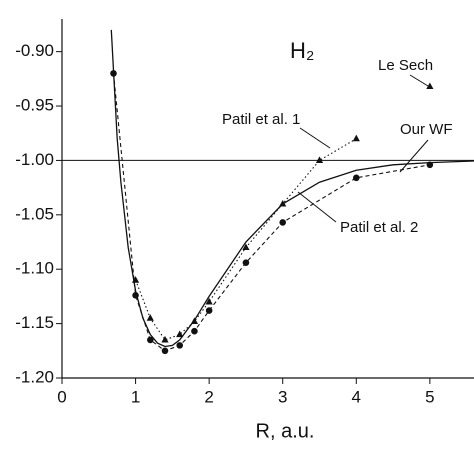 Image resolution: width=474 pixels, height=474 pixels. I want to click on x-tick-label: 1, so click(135, 396).